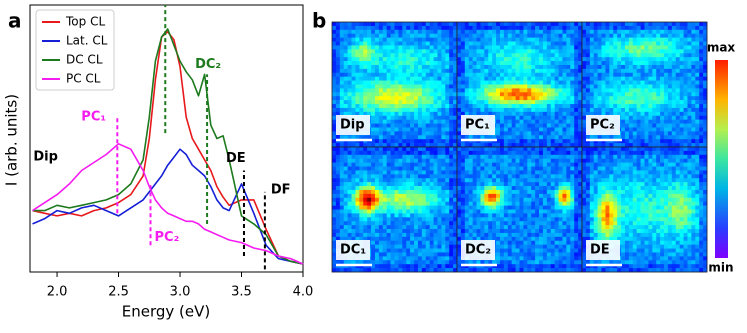 This screenshot has width=747, height=333. Describe the element at coordinates (12, 140) in the screenshot. I see `y-axis-label: I (arb. units)` at that location.